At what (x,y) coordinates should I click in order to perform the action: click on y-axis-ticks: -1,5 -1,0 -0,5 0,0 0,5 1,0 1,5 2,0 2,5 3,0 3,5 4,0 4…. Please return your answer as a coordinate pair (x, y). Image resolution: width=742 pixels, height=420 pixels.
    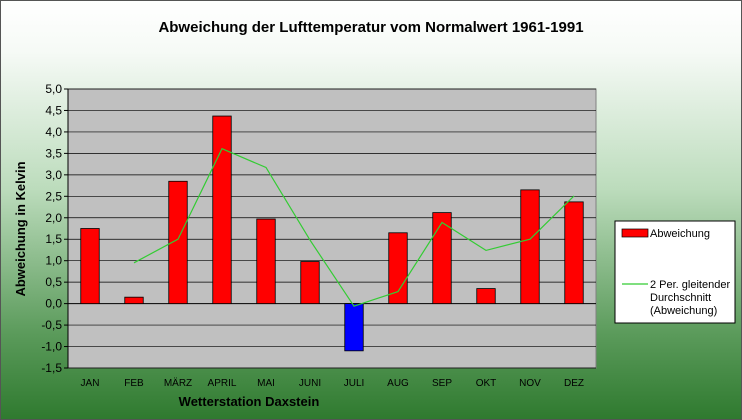
    Looking at the image, I should click on (55, 228).